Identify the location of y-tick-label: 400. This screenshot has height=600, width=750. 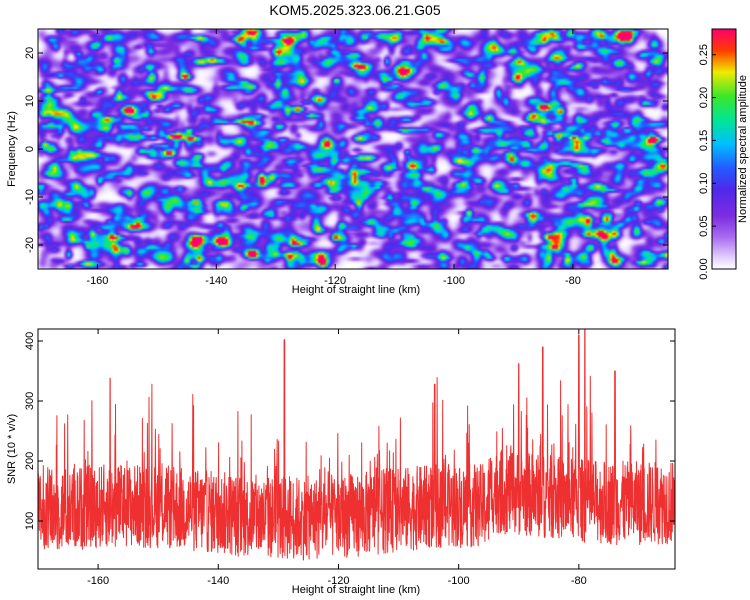
(30, 341).